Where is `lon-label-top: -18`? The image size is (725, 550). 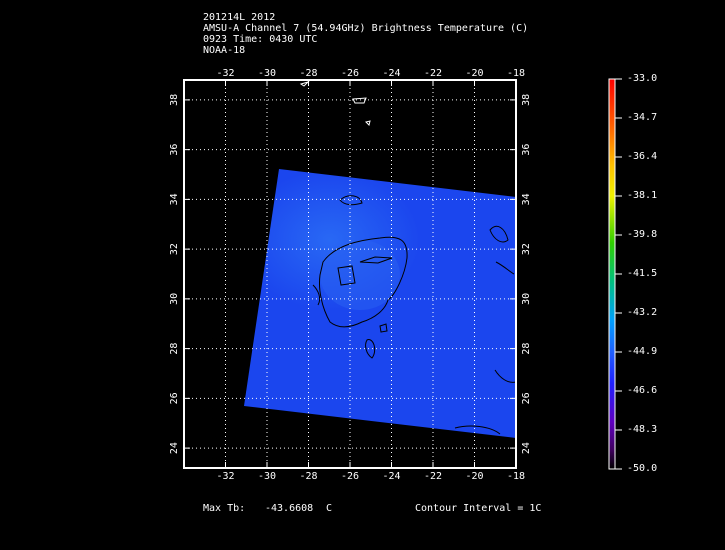 lon-label-top: -18 is located at coordinates (516, 73).